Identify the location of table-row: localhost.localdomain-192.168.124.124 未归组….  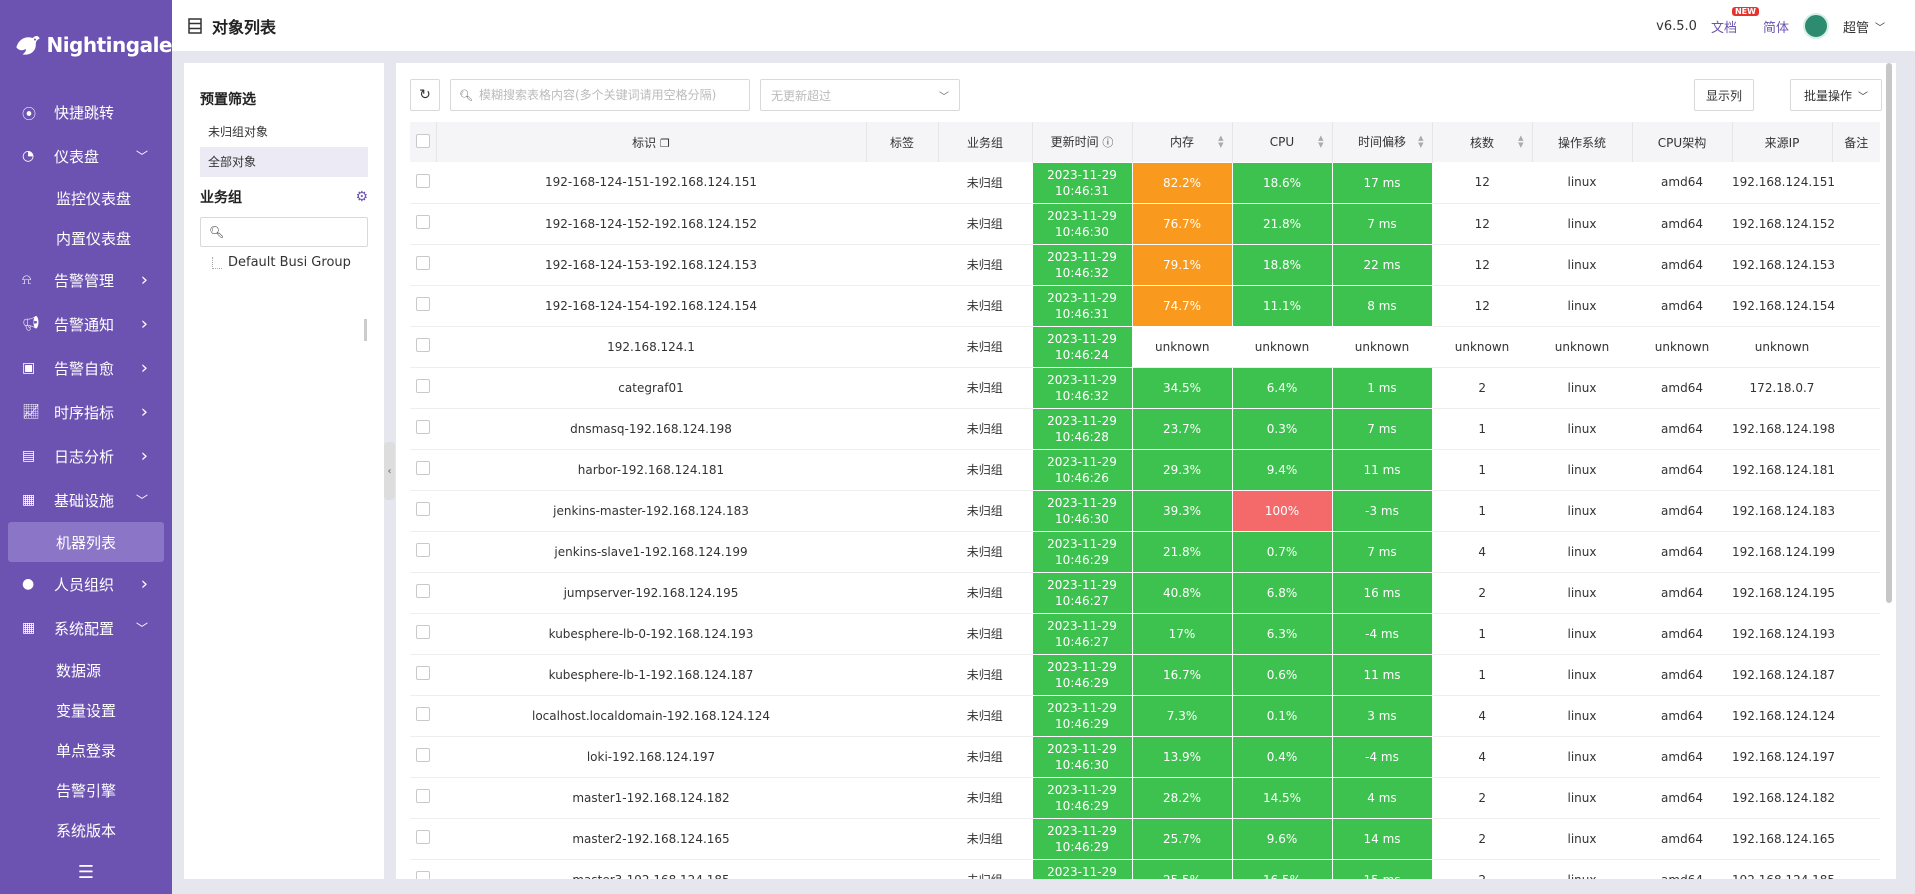
(1145, 715).